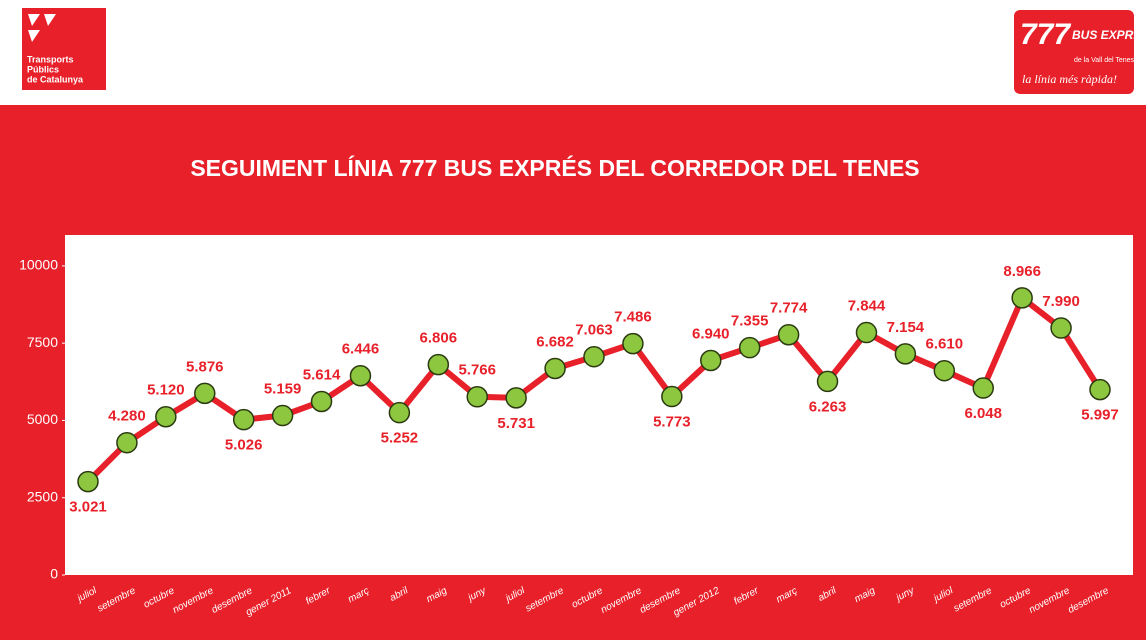 The width and height of the screenshot is (1146, 640). Describe the element at coordinates (828, 406) in the screenshot. I see `value-label: 6.263` at that location.